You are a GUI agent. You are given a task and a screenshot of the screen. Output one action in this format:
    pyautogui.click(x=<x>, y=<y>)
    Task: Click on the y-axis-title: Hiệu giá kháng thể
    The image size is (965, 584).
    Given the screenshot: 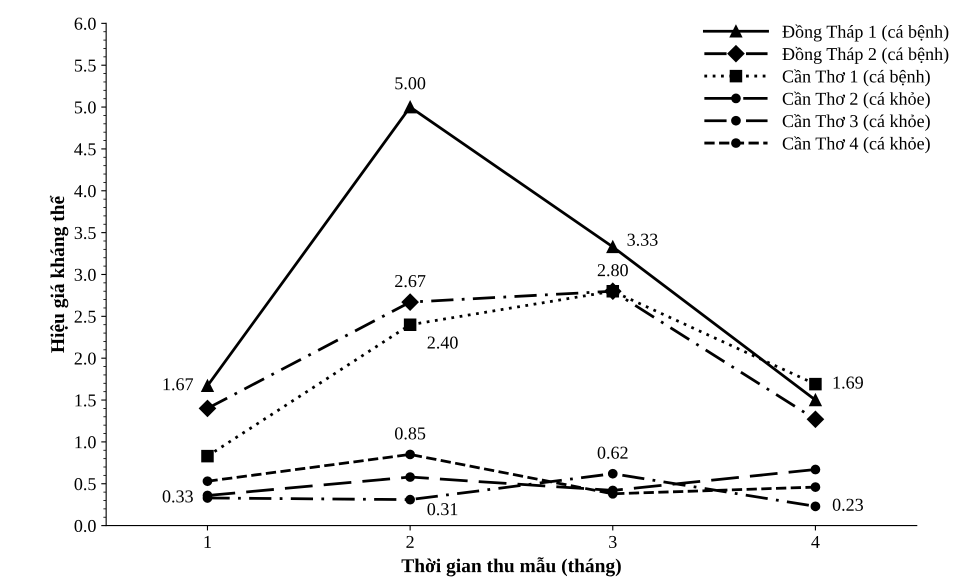 What is the action you would take?
    pyautogui.click(x=59, y=274)
    